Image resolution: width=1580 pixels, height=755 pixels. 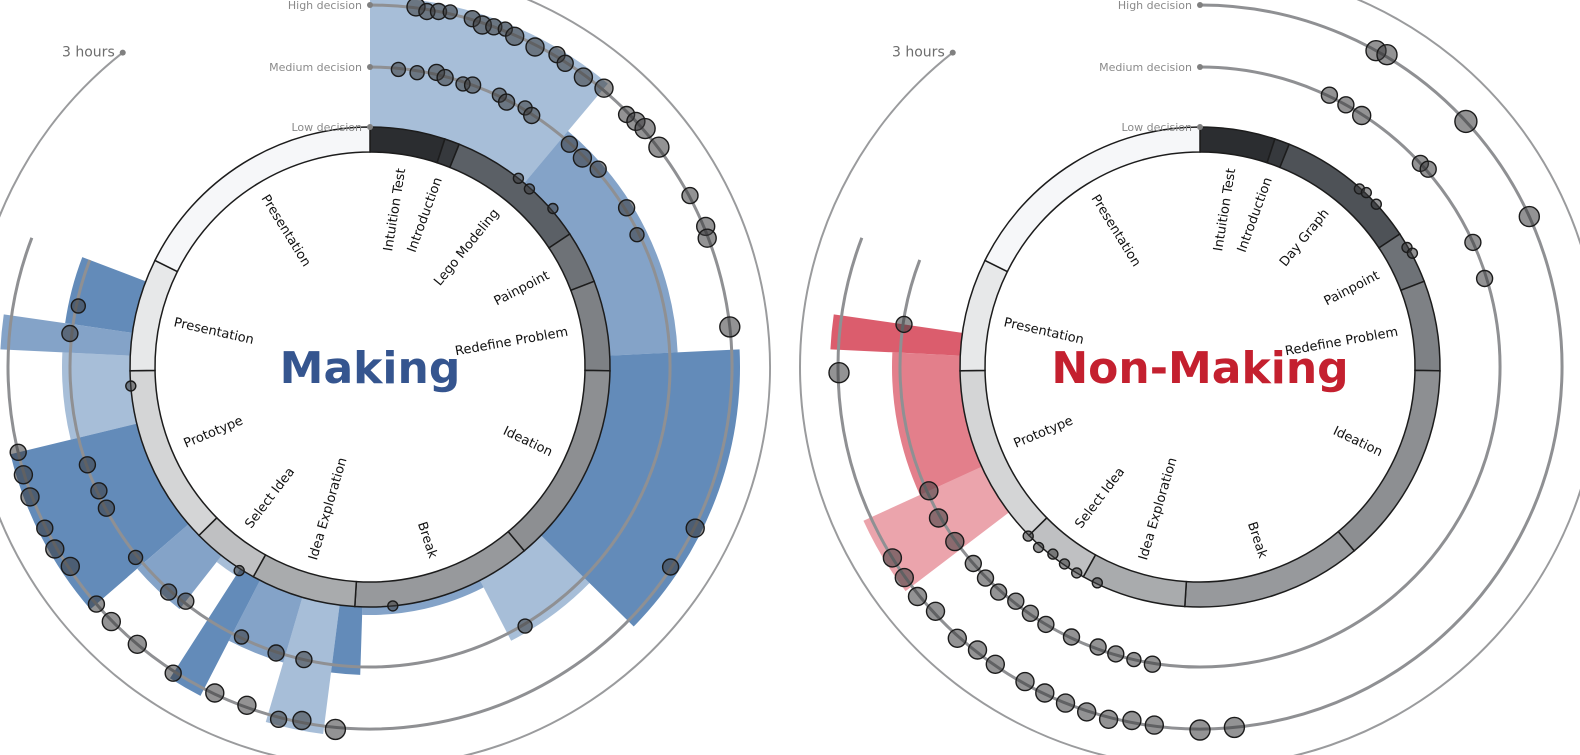 I want to click on level-label: Medium decision, so click(x=315, y=67).